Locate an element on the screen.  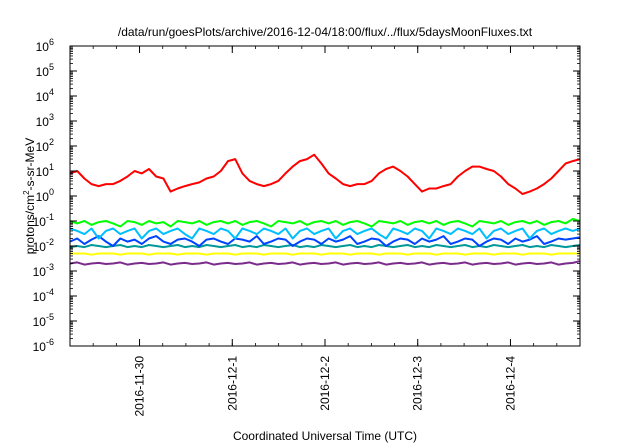
x-axis-label: Coordinated Universal Time (UTC) is located at coordinates (325, 436).